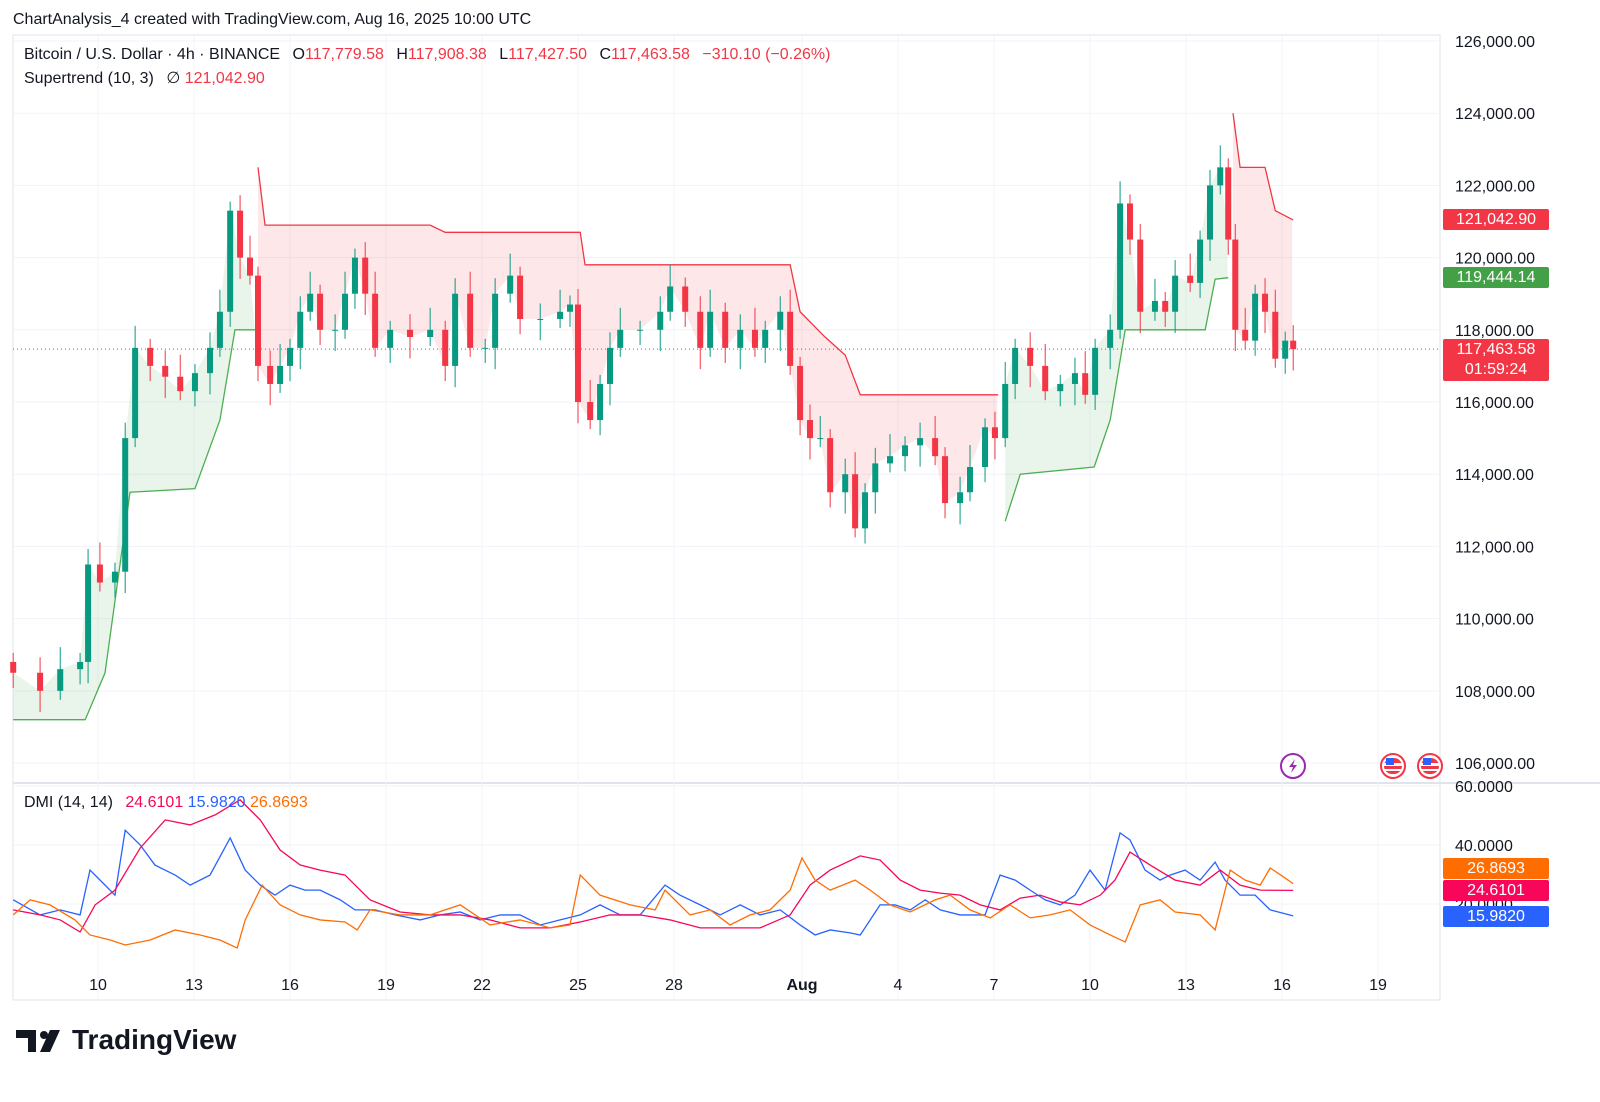 Image resolution: width=1600 pixels, height=1102 pixels. What do you see at coordinates (1116, 345) in the screenshot?
I see `supertrend-up-fill` at bounding box center [1116, 345].